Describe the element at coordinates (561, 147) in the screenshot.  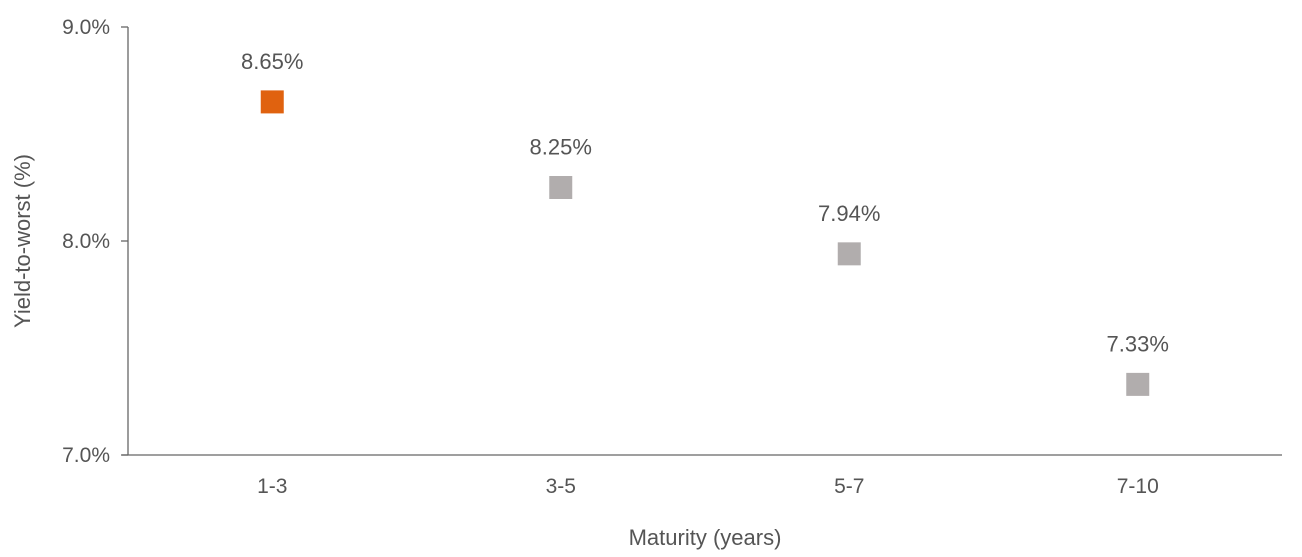
I see `data-label: 8.25%` at that location.